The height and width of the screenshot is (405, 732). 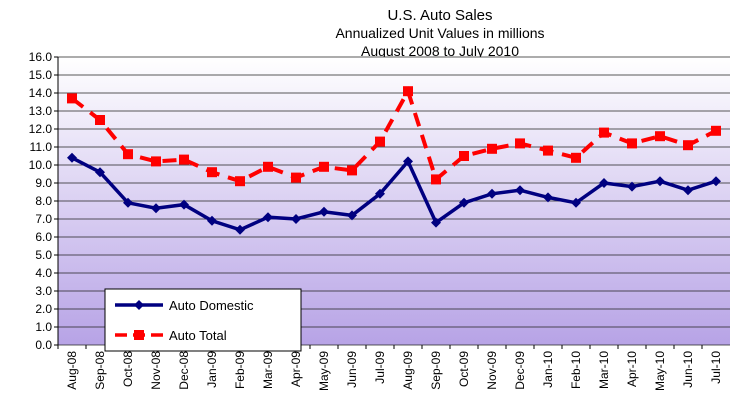 I want to click on y-tick-label: 3.0, so click(x=43, y=291).